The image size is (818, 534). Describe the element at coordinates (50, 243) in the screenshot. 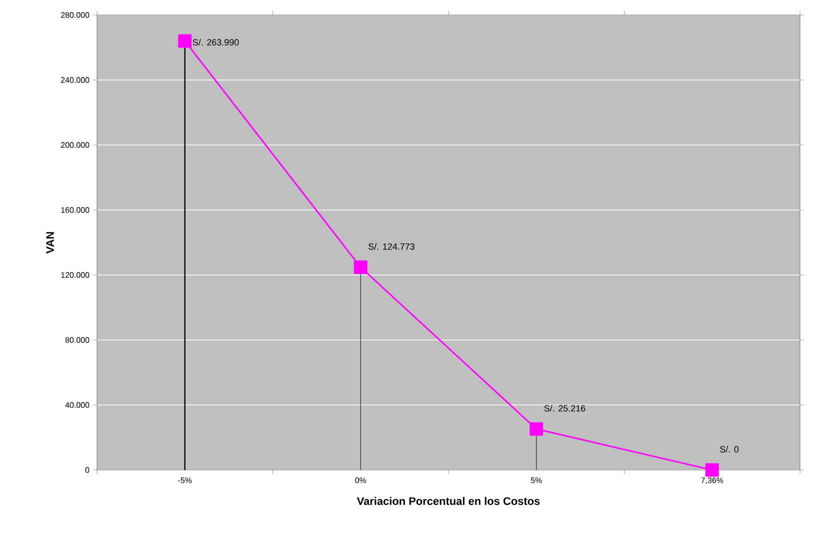

I see `y-axis-title: VAN` at that location.